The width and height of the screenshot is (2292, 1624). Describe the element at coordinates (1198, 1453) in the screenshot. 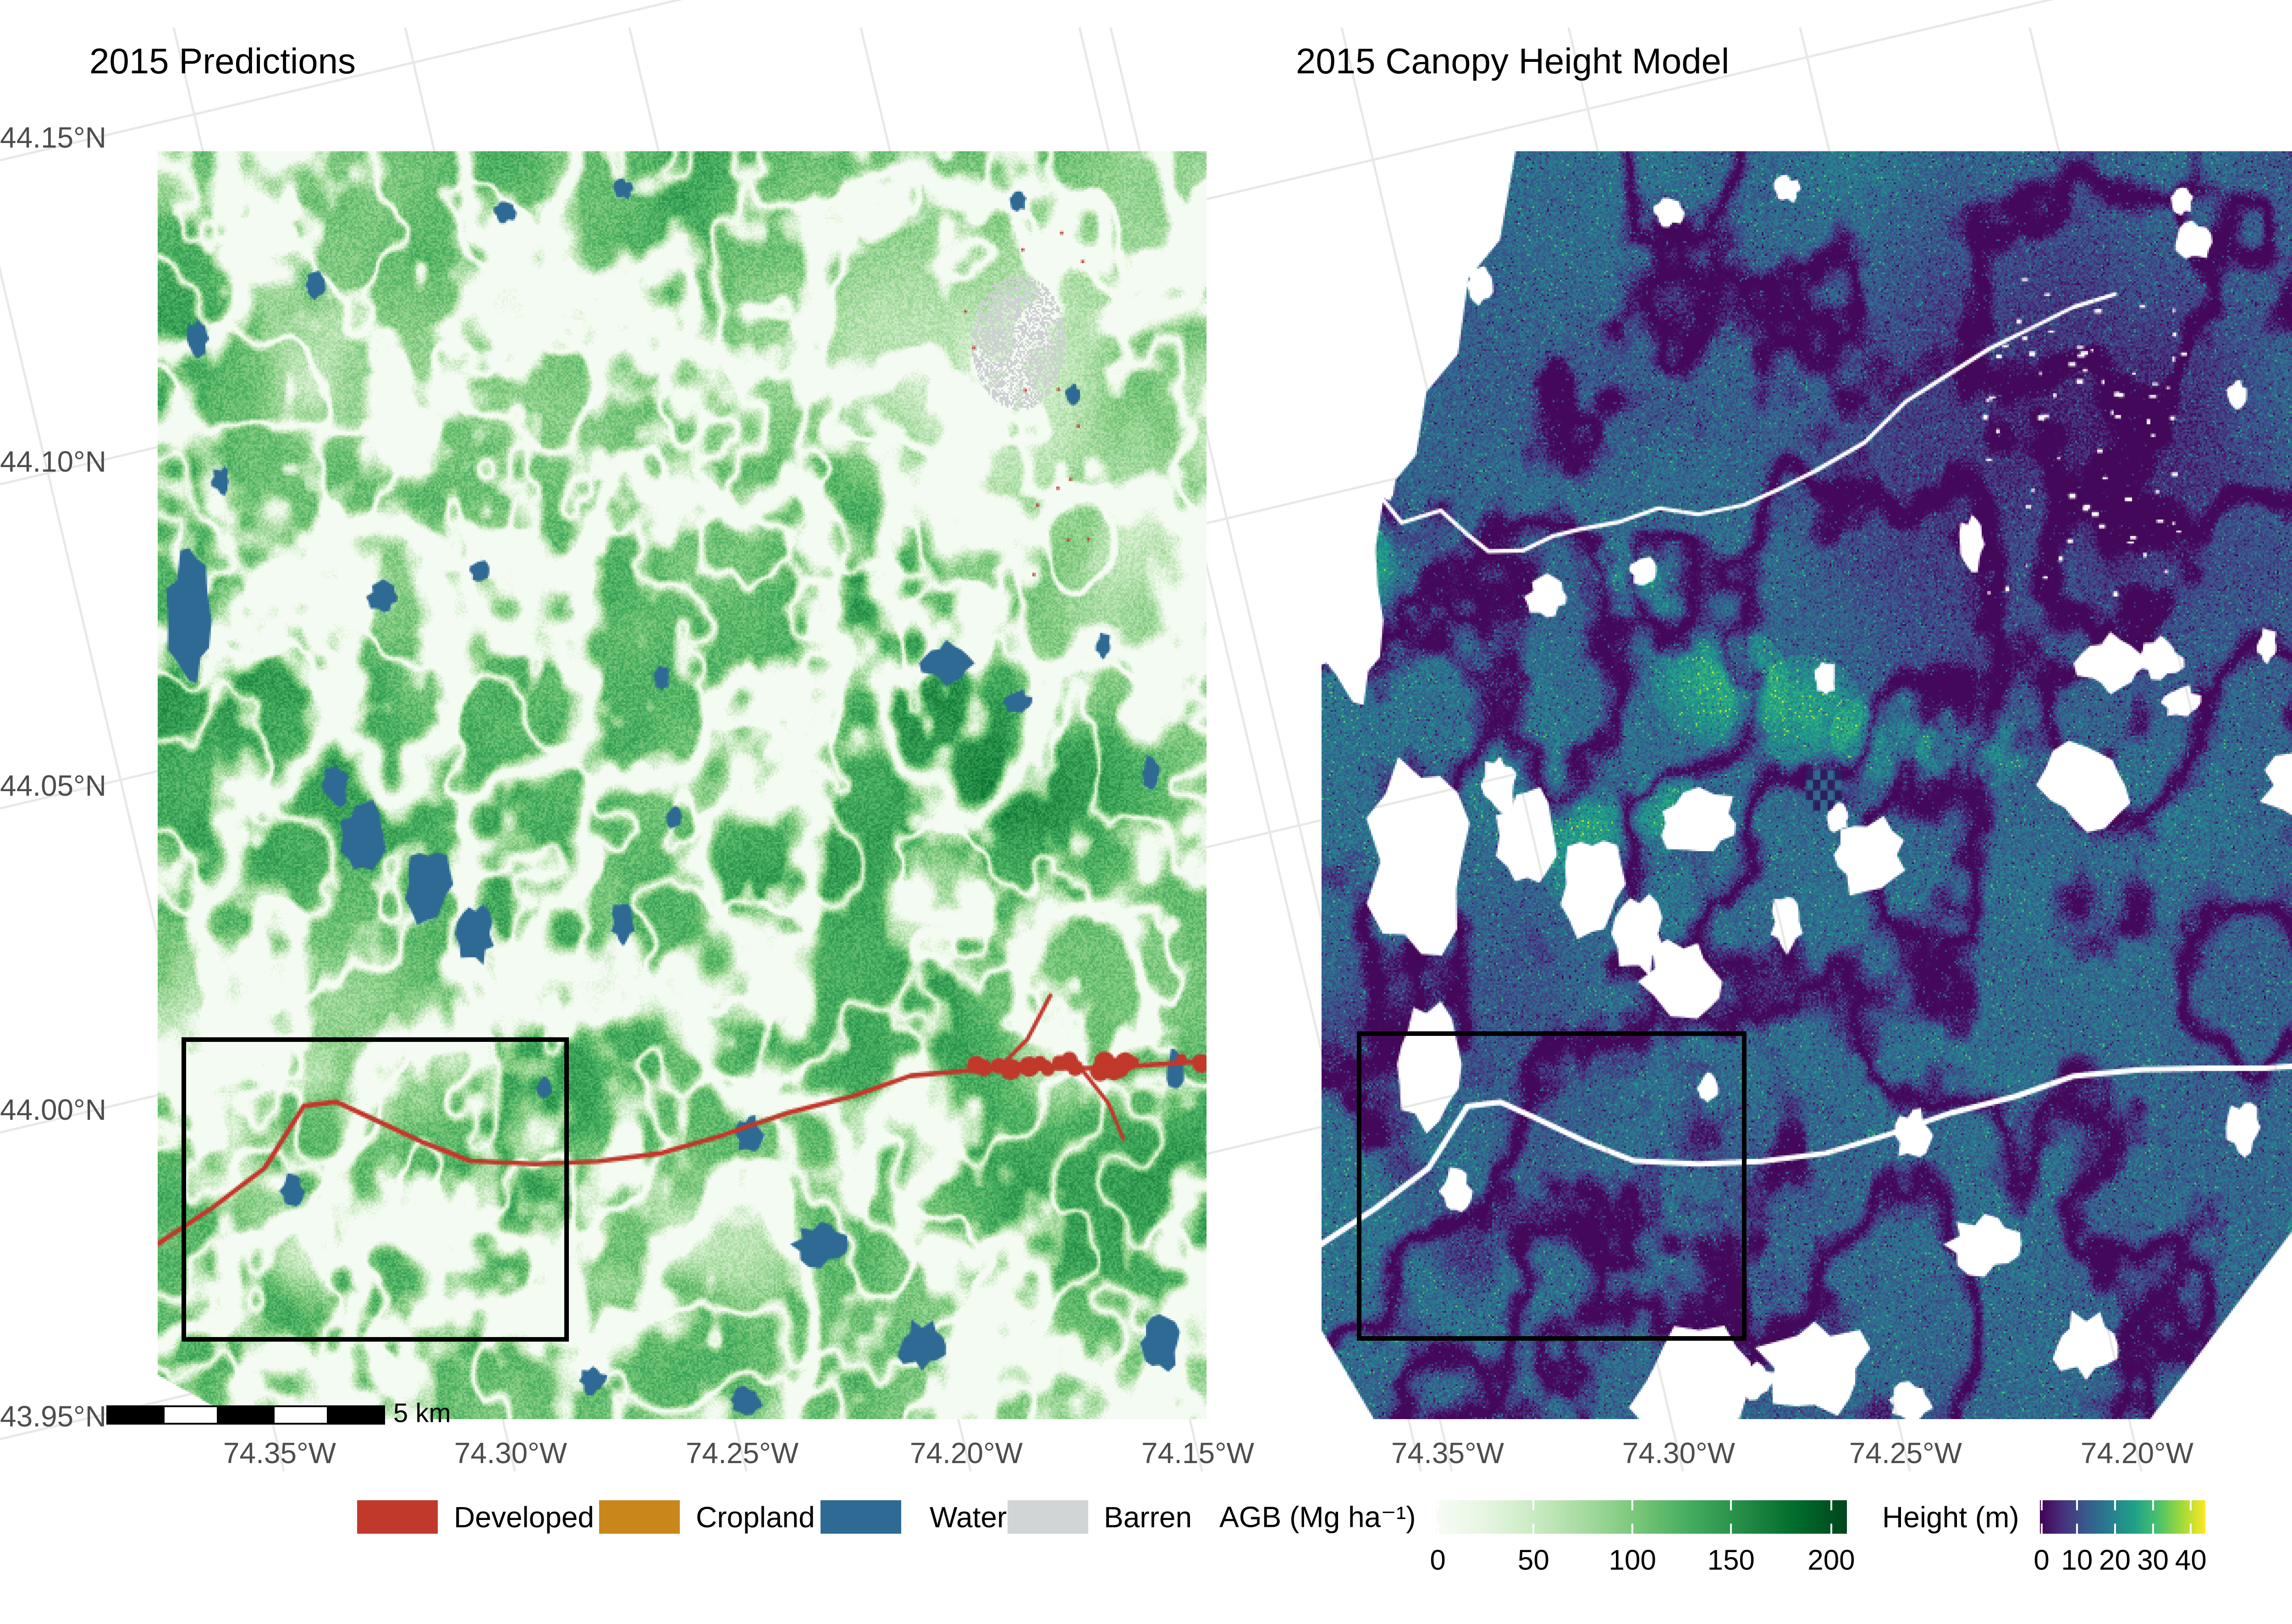

I see `lon-tick-label: 74.15°W` at that location.